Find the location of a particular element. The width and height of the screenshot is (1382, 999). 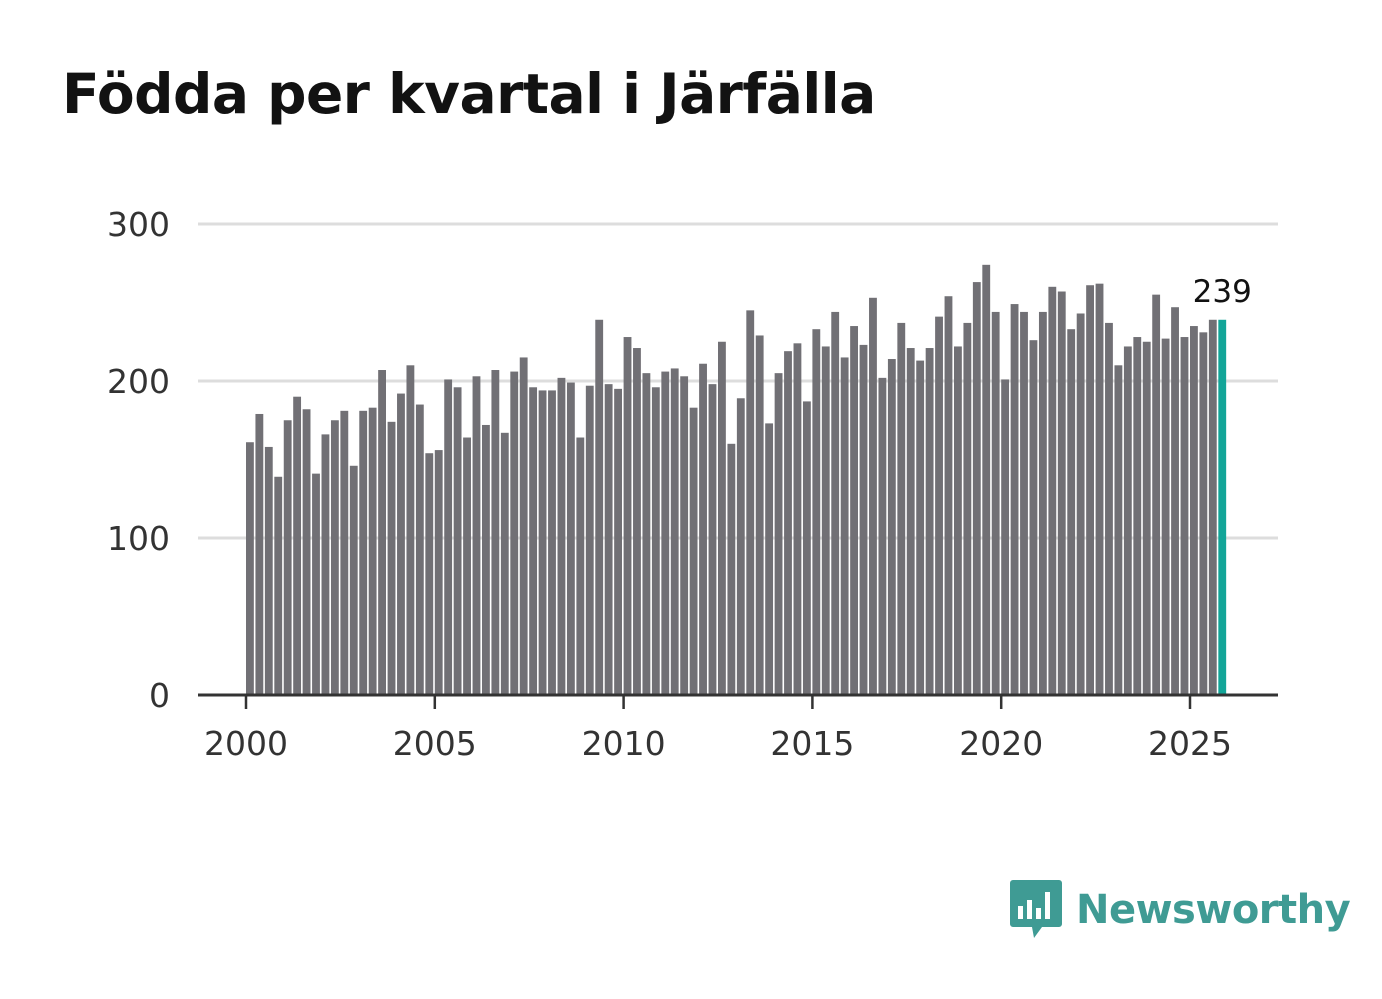

x-tick-label: 2015 is located at coordinates (812, 743).